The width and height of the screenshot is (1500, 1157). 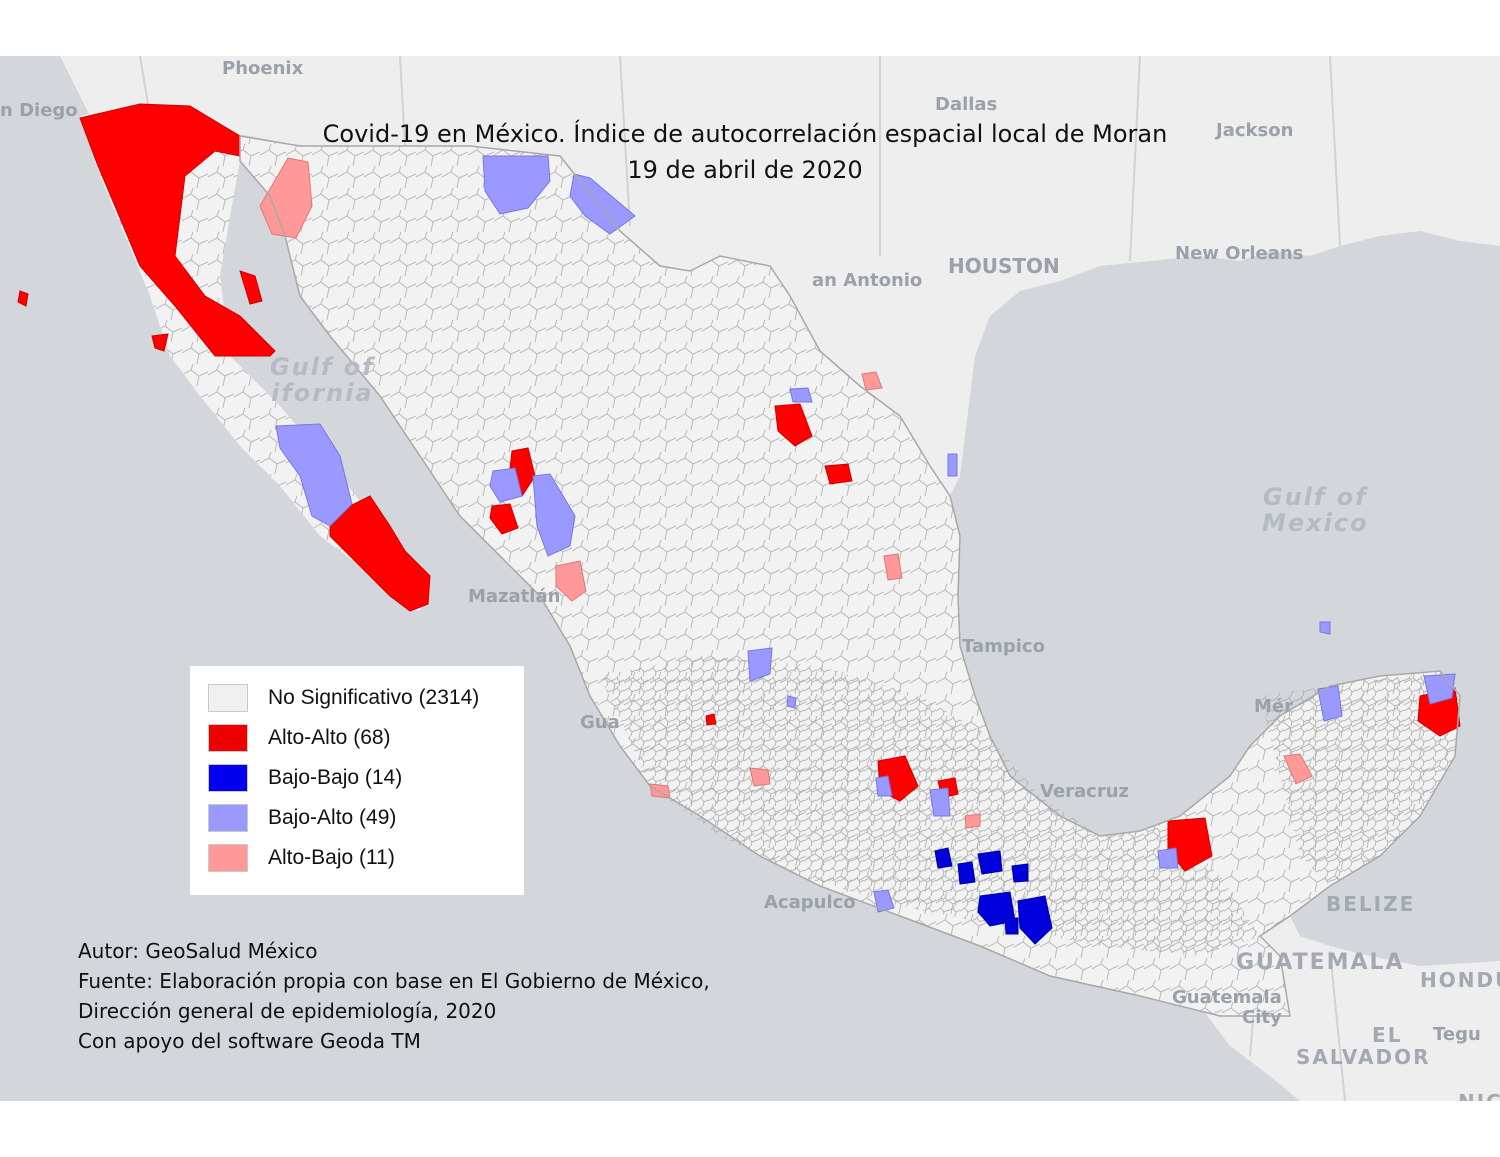 I want to click on label-honduras: HONDU, so click(x=1460, y=980).